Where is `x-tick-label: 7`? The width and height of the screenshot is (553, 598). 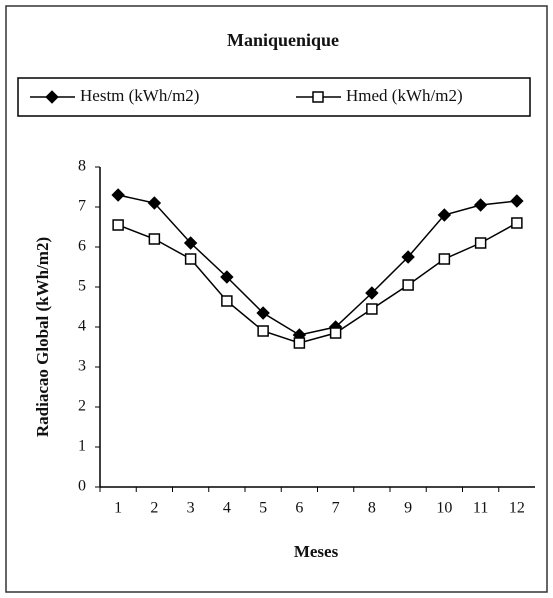
x-tick-label: 7 is located at coordinates (336, 508).